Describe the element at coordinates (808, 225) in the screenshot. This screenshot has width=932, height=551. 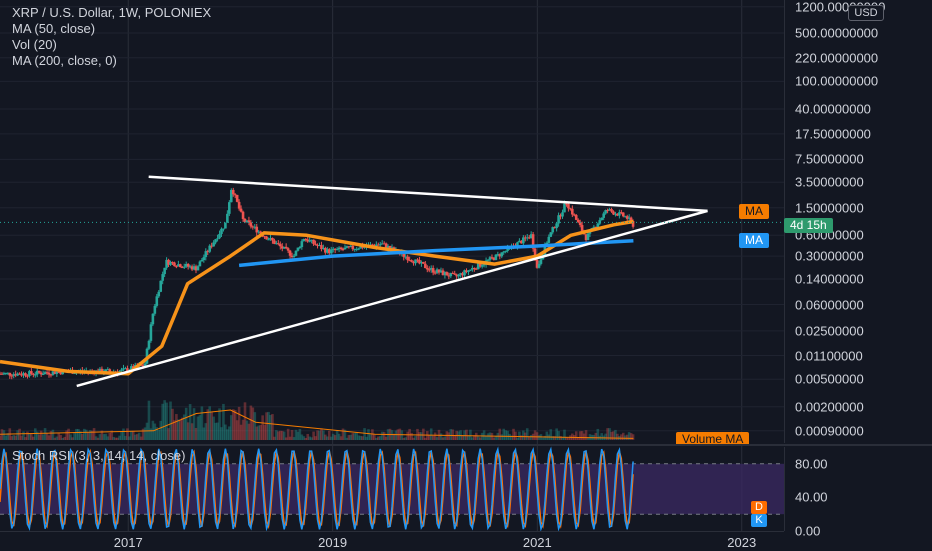
I see `countdown-badge: 4d 15h` at that location.